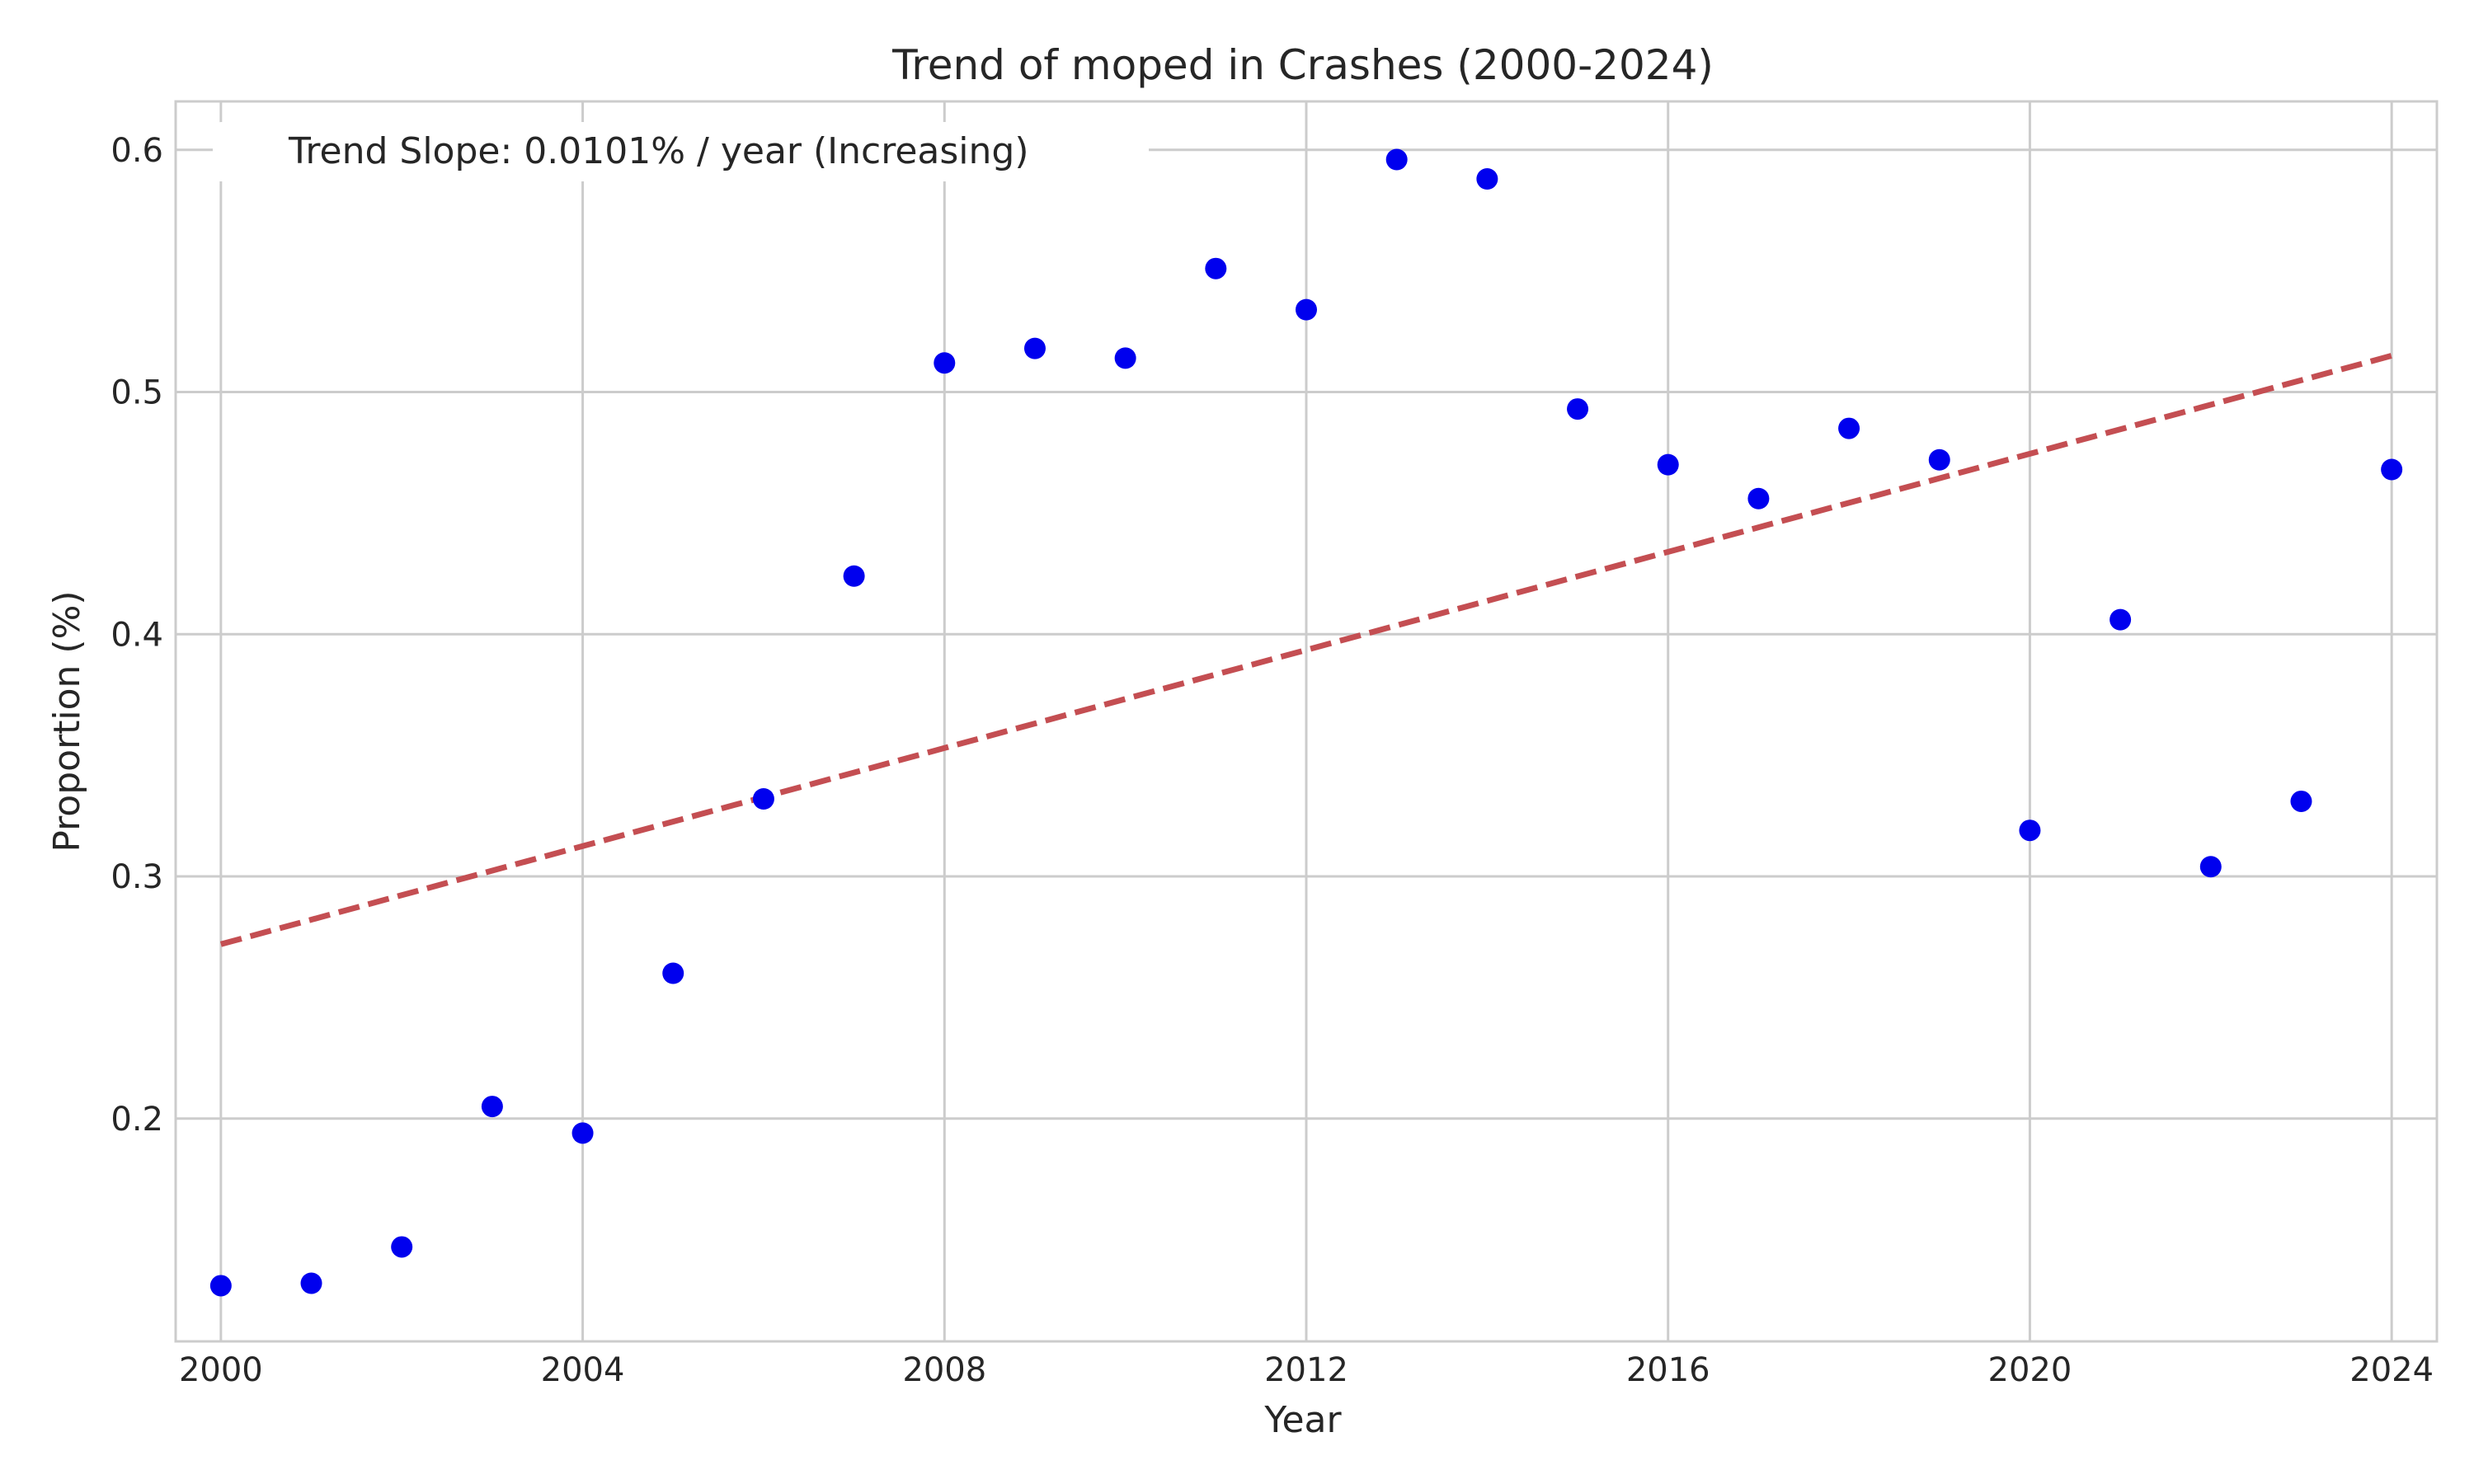  What do you see at coordinates (1668, 1370) in the screenshot?
I see `x-tick-label: 2016` at bounding box center [1668, 1370].